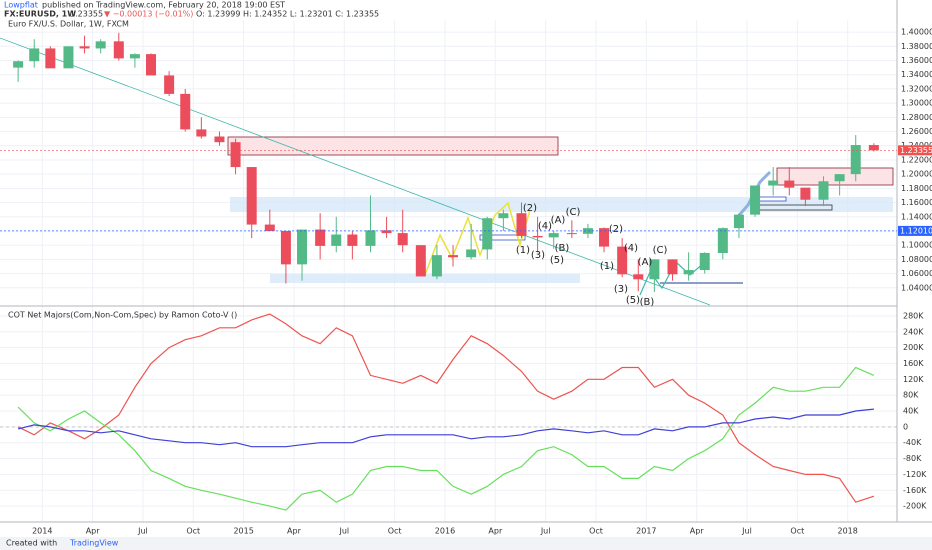  What do you see at coordinates (916, 287) in the screenshot?
I see `y-tick-label: 1.04000` at bounding box center [916, 287].